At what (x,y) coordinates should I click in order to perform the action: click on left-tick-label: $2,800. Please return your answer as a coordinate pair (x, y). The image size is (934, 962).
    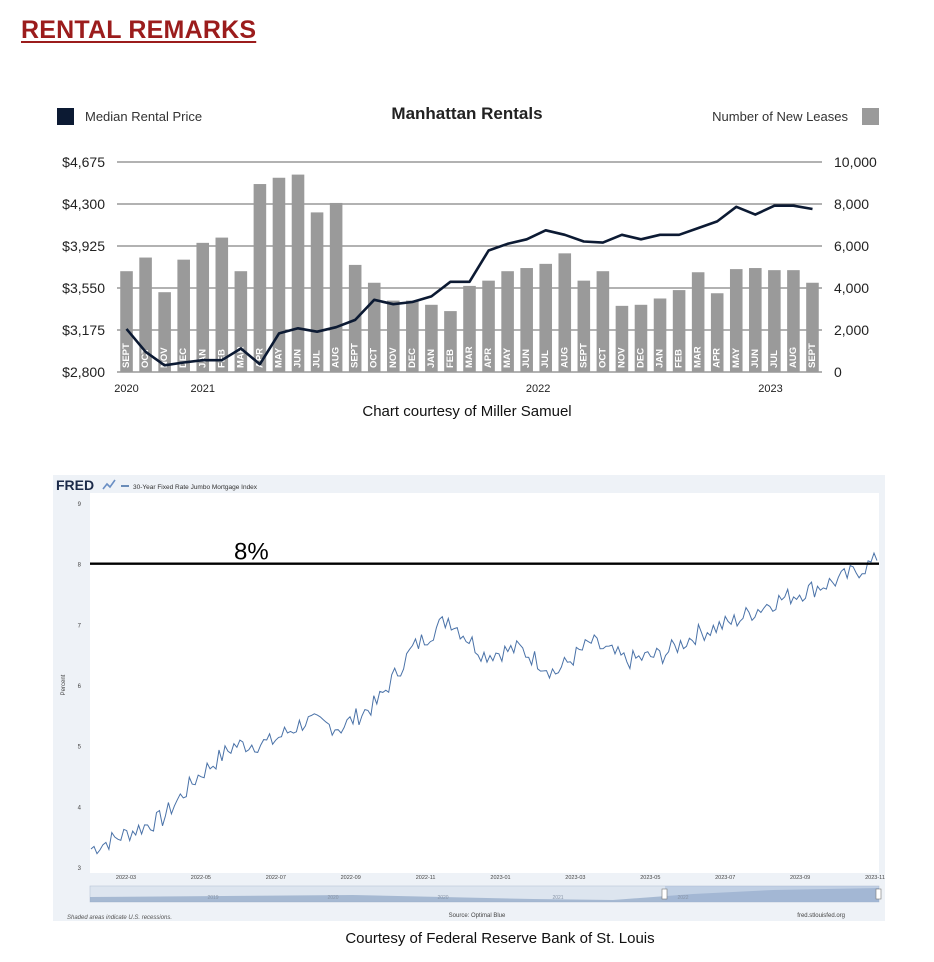
    Looking at the image, I should click on (83, 372).